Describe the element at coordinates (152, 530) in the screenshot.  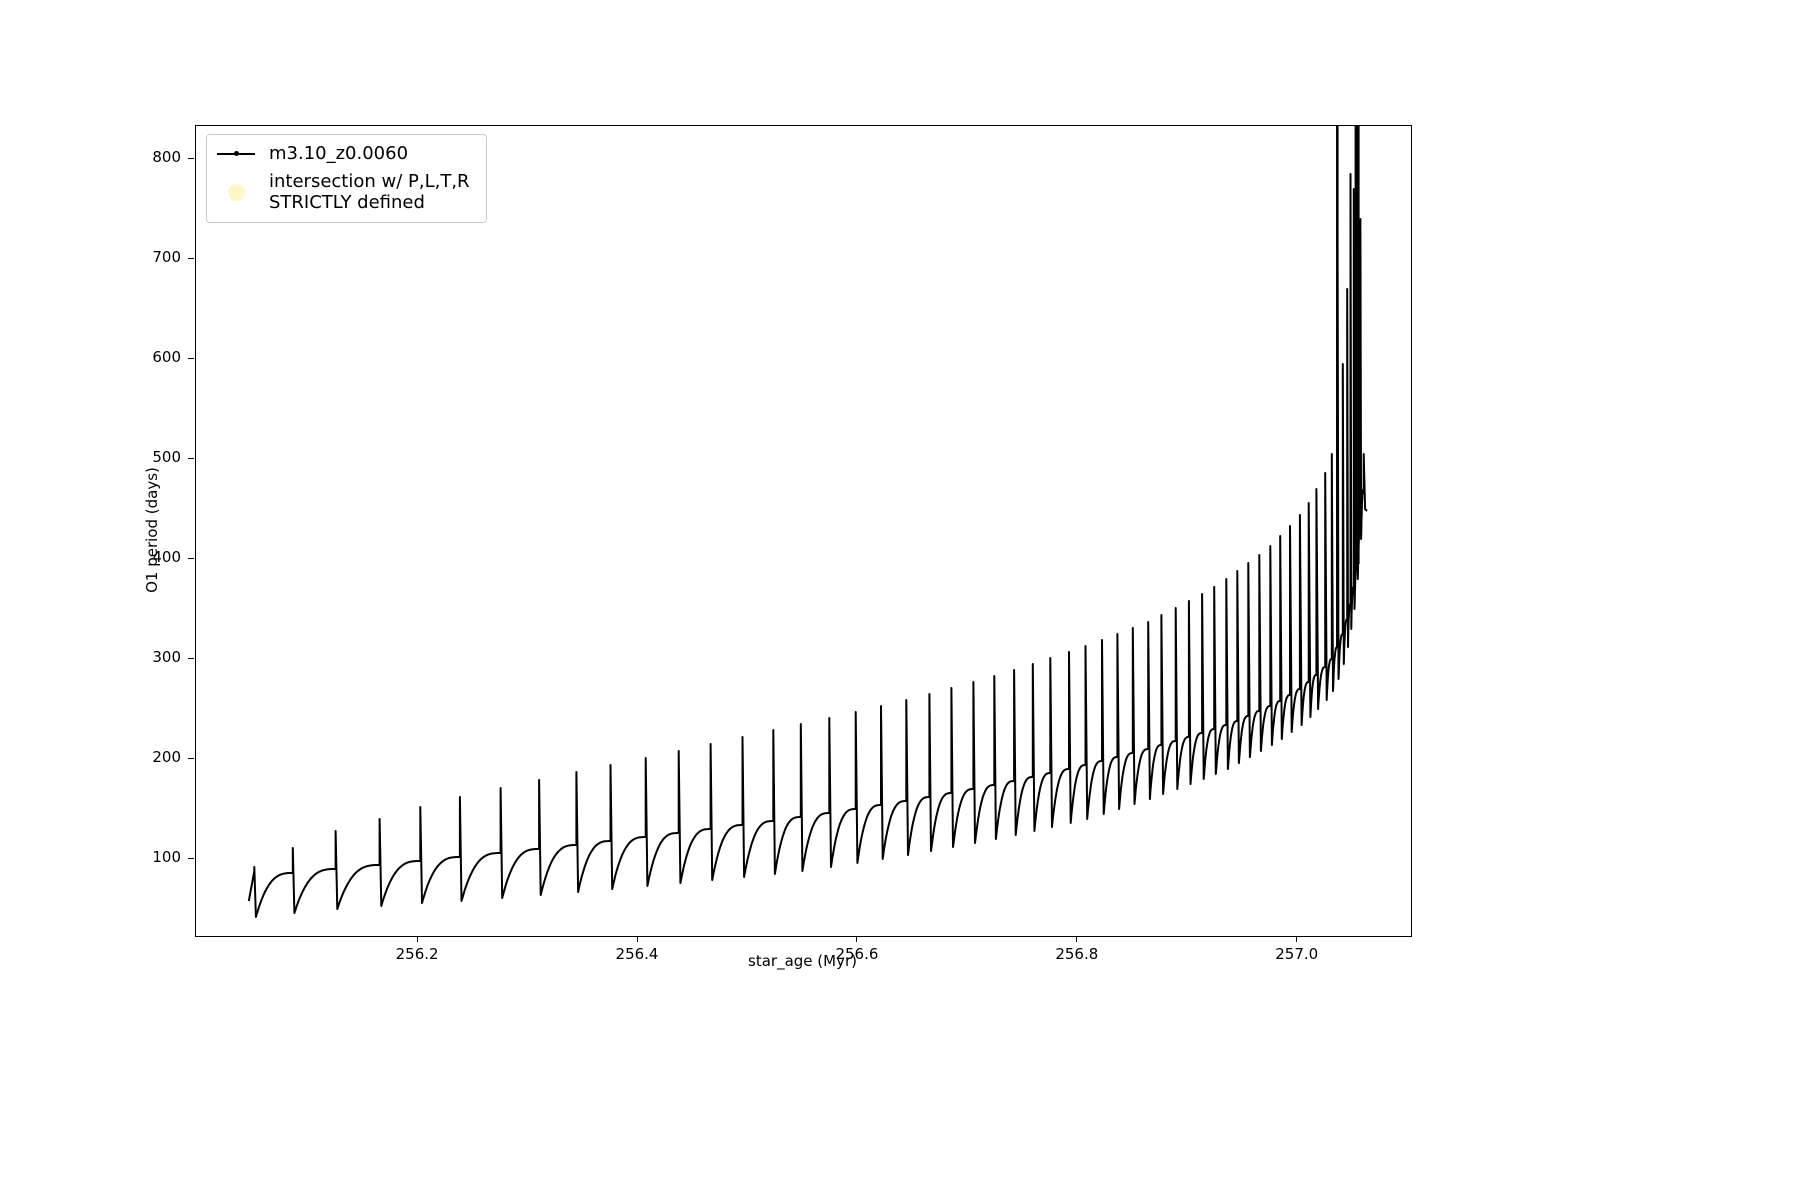
I see `y-axis-label: O1 period (days)` at that location.